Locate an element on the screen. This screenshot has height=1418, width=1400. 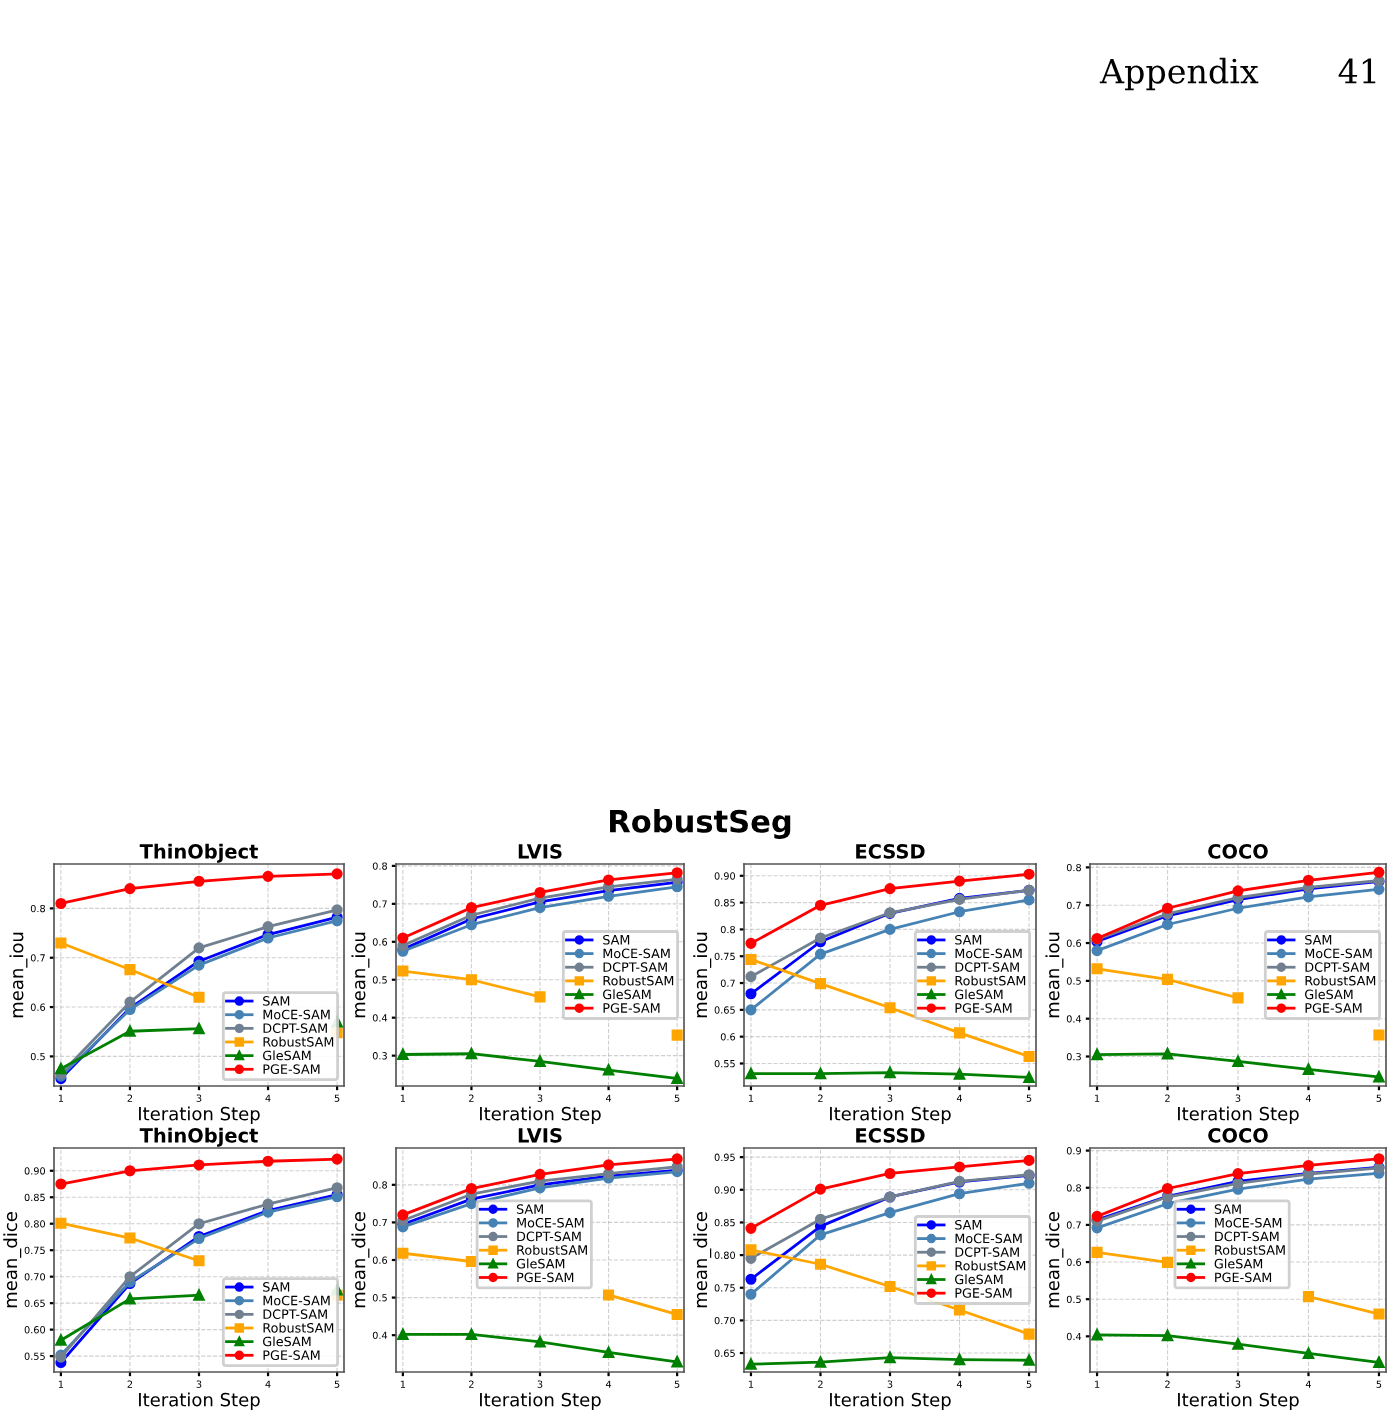
text: RobustSeg is located at coordinates (700, 824).